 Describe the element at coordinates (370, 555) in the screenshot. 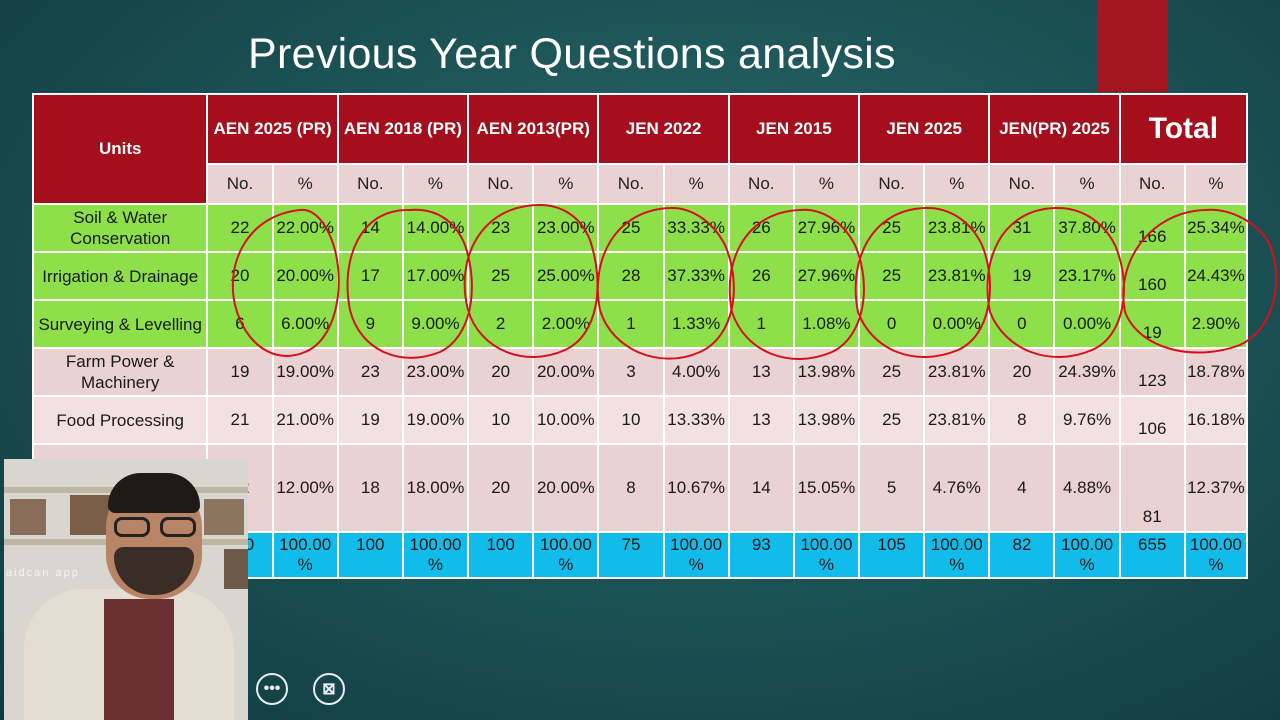

I see `count-cell: 100` at that location.